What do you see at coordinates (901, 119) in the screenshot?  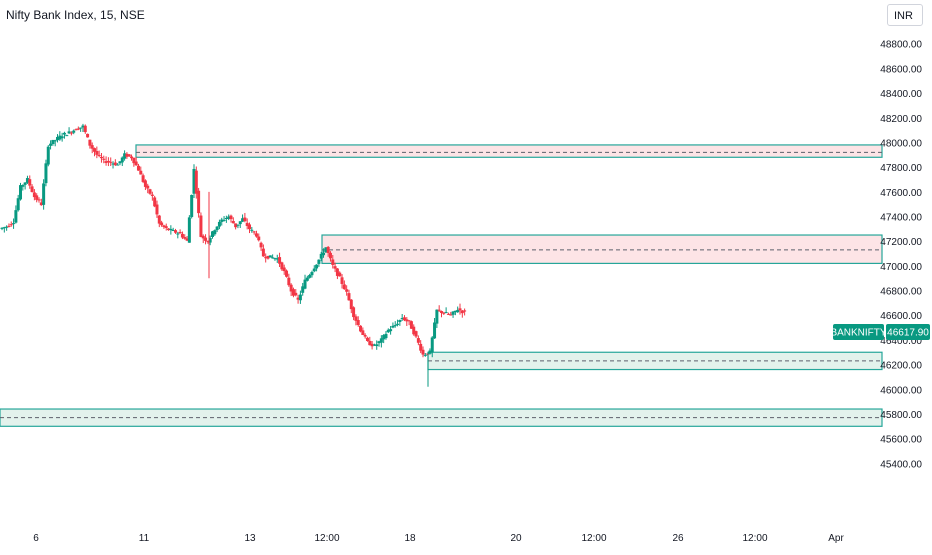 I see `y-tick-label: 48200.00` at bounding box center [901, 119].